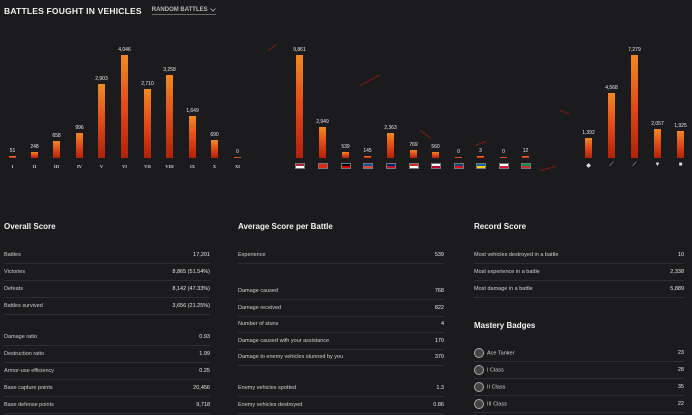 This screenshot has width=692, height=415. I want to click on stat-value: 20,456, so click(201, 387).